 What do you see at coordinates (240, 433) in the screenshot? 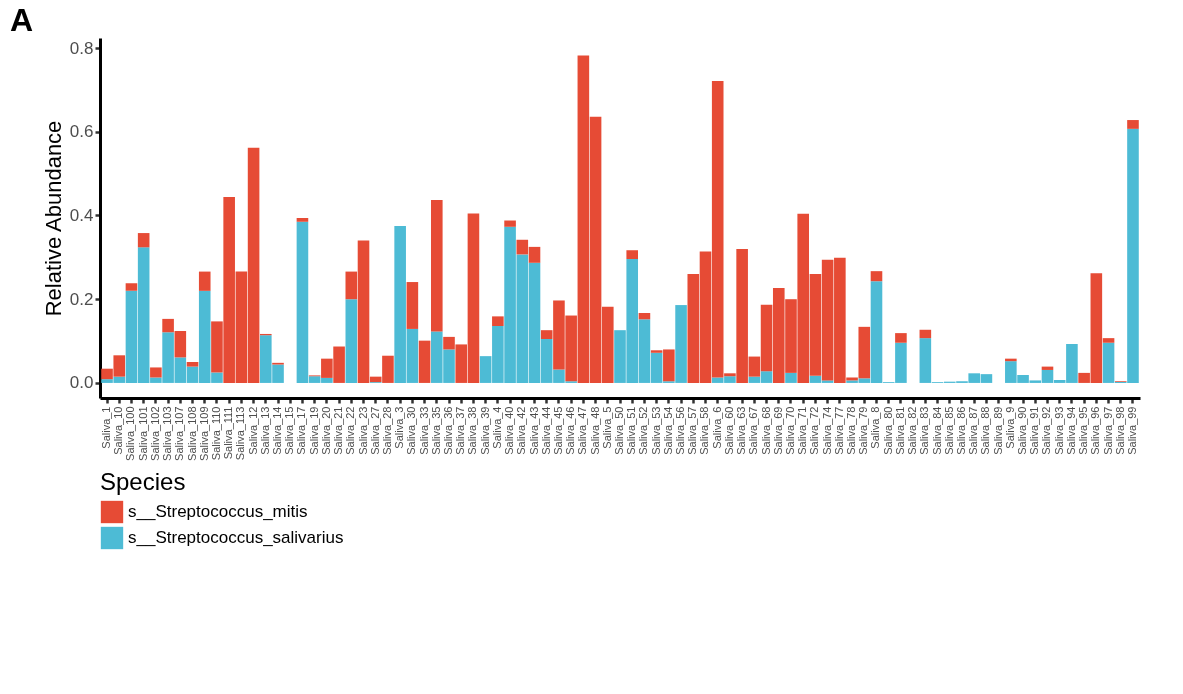
I see `x-tick-label: Saliva_113` at bounding box center [240, 433].